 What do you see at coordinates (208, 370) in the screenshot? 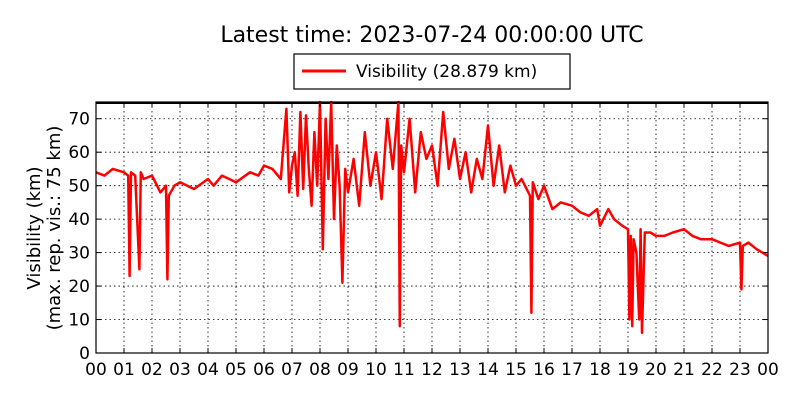
I see `x-tick-label: 04` at bounding box center [208, 370].